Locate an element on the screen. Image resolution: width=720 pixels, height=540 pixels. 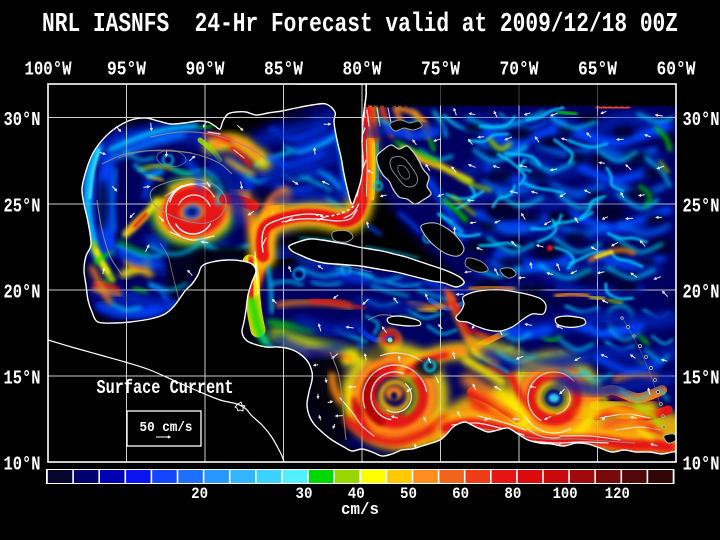
svg-text: 85°W is located at coordinates (284, 70).